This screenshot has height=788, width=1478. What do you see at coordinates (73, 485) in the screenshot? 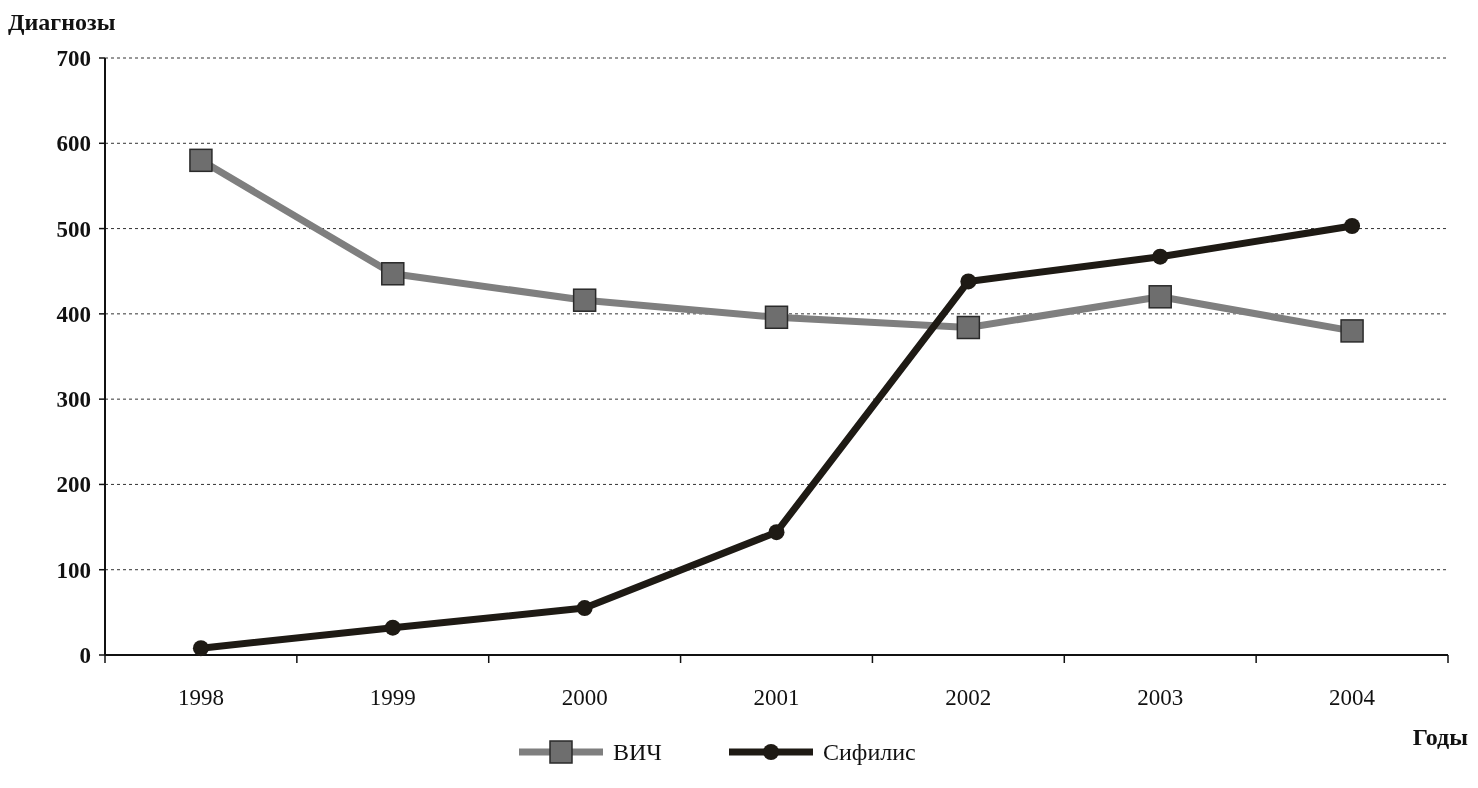
I see `y-tick-label: 200` at bounding box center [73, 485].